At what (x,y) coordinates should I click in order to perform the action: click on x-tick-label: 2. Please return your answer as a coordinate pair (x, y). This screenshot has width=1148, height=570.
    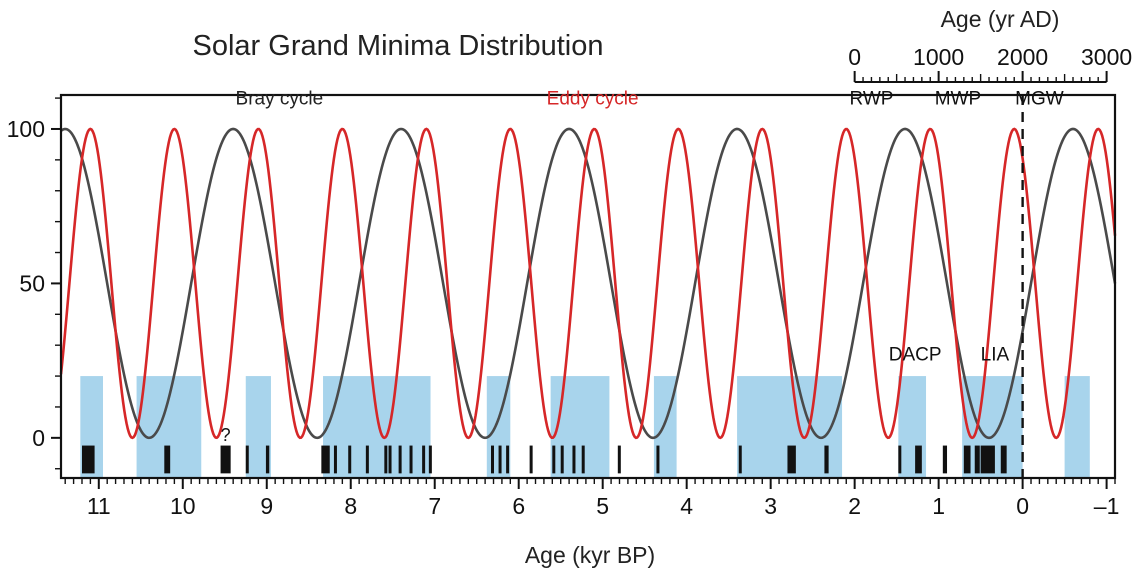
    Looking at the image, I should click on (854, 506).